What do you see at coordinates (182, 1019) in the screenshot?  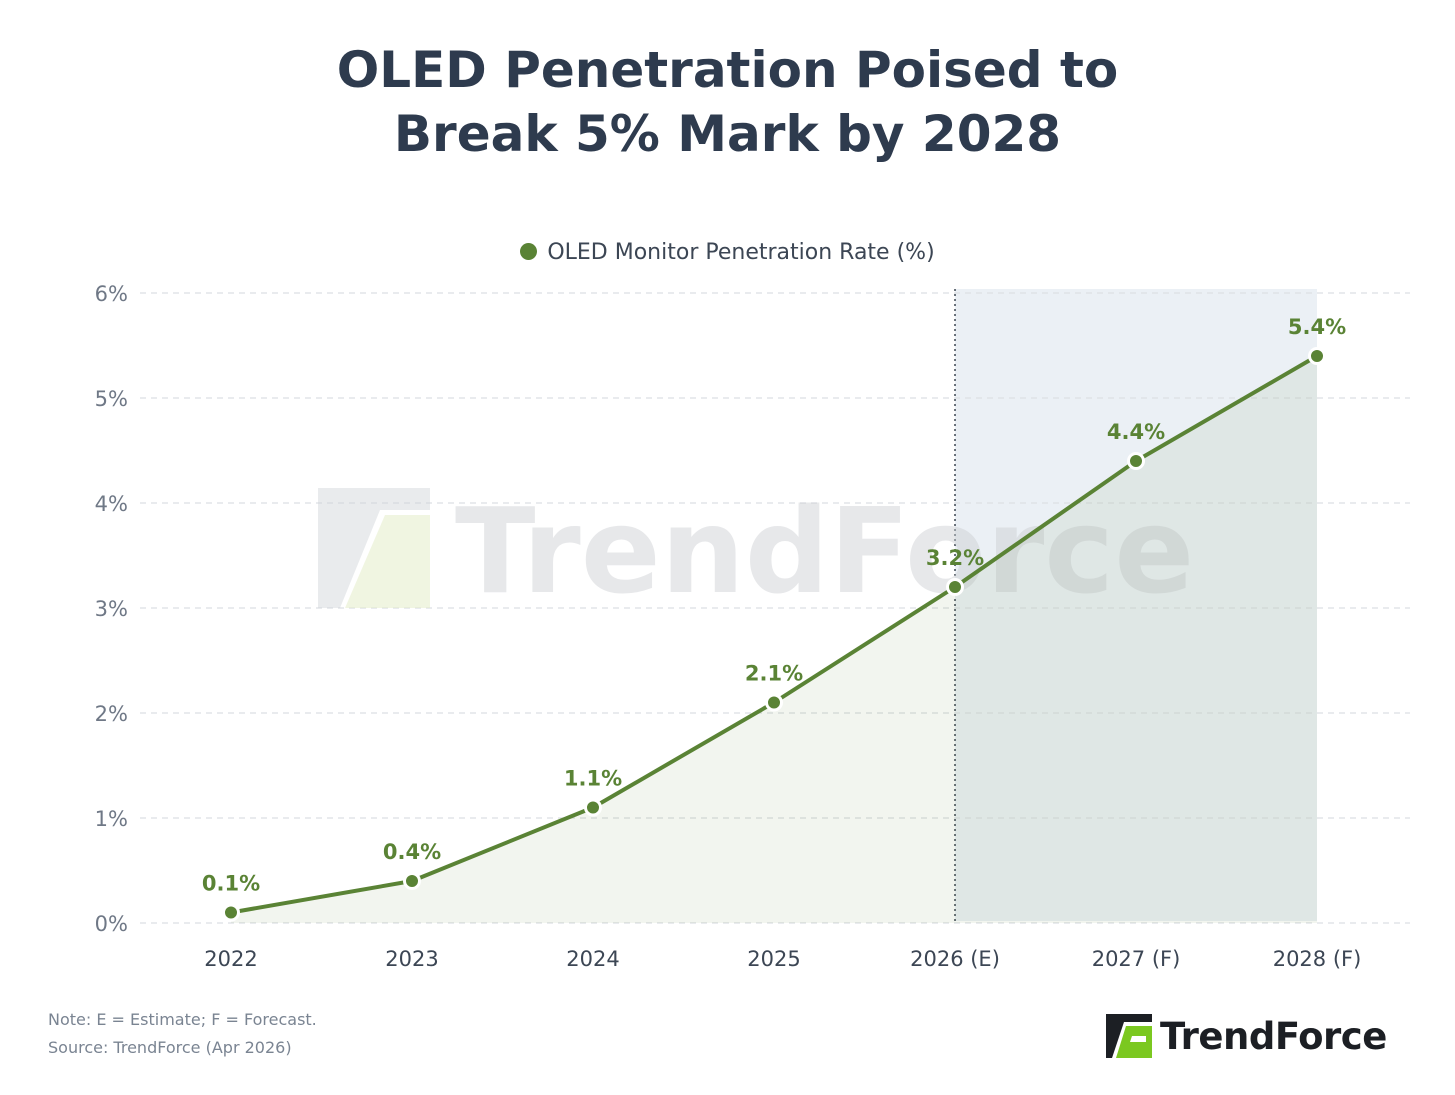 I see `note-text: Note: E = Estimate; F = Forecast.` at bounding box center [182, 1019].